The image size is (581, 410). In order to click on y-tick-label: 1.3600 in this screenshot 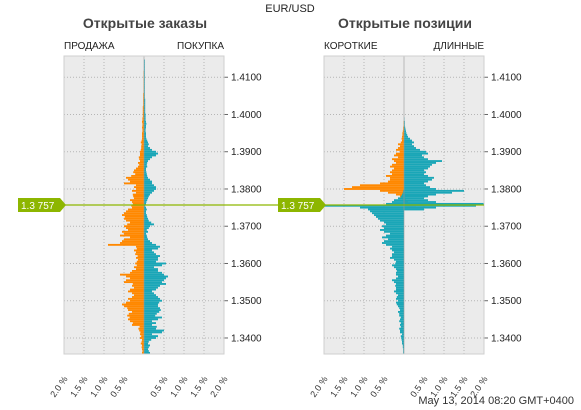, I will do `click(246, 264)`.